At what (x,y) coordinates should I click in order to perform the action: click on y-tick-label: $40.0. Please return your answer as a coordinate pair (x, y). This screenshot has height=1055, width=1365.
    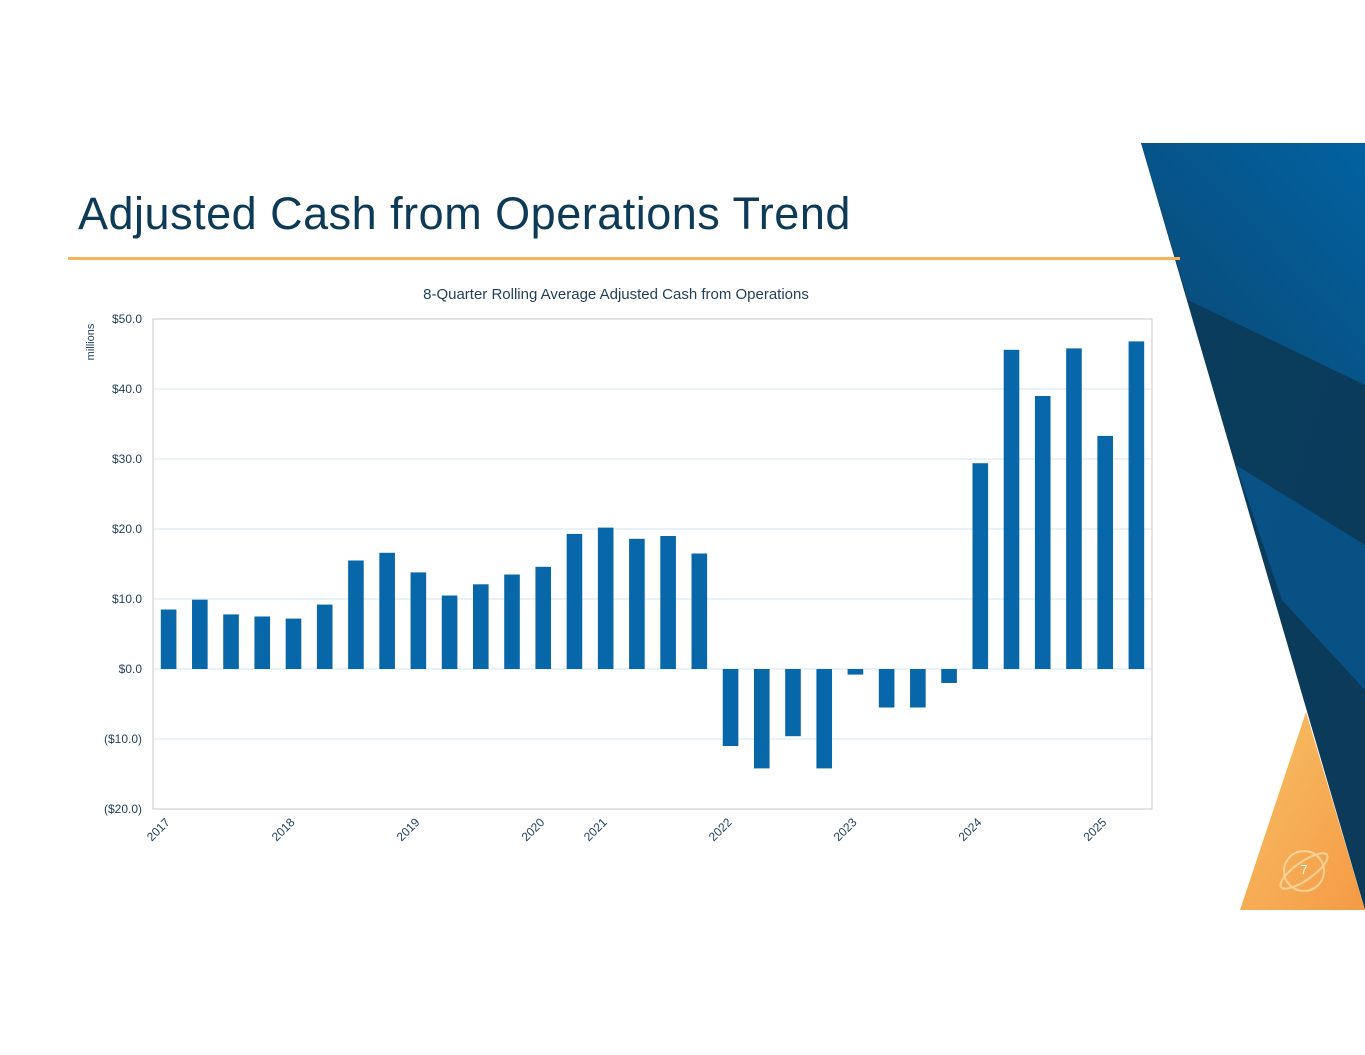
    Looking at the image, I should click on (127, 389).